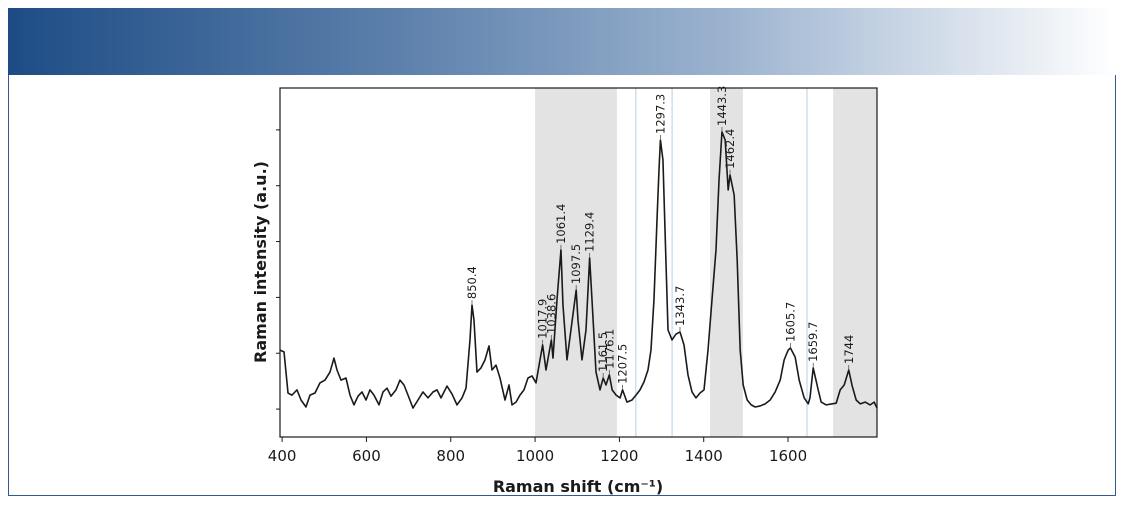 The height and width of the screenshot is (514, 1128). What do you see at coordinates (590, 232) in the screenshot?
I see `peak-label: 1129.4` at bounding box center [590, 232].